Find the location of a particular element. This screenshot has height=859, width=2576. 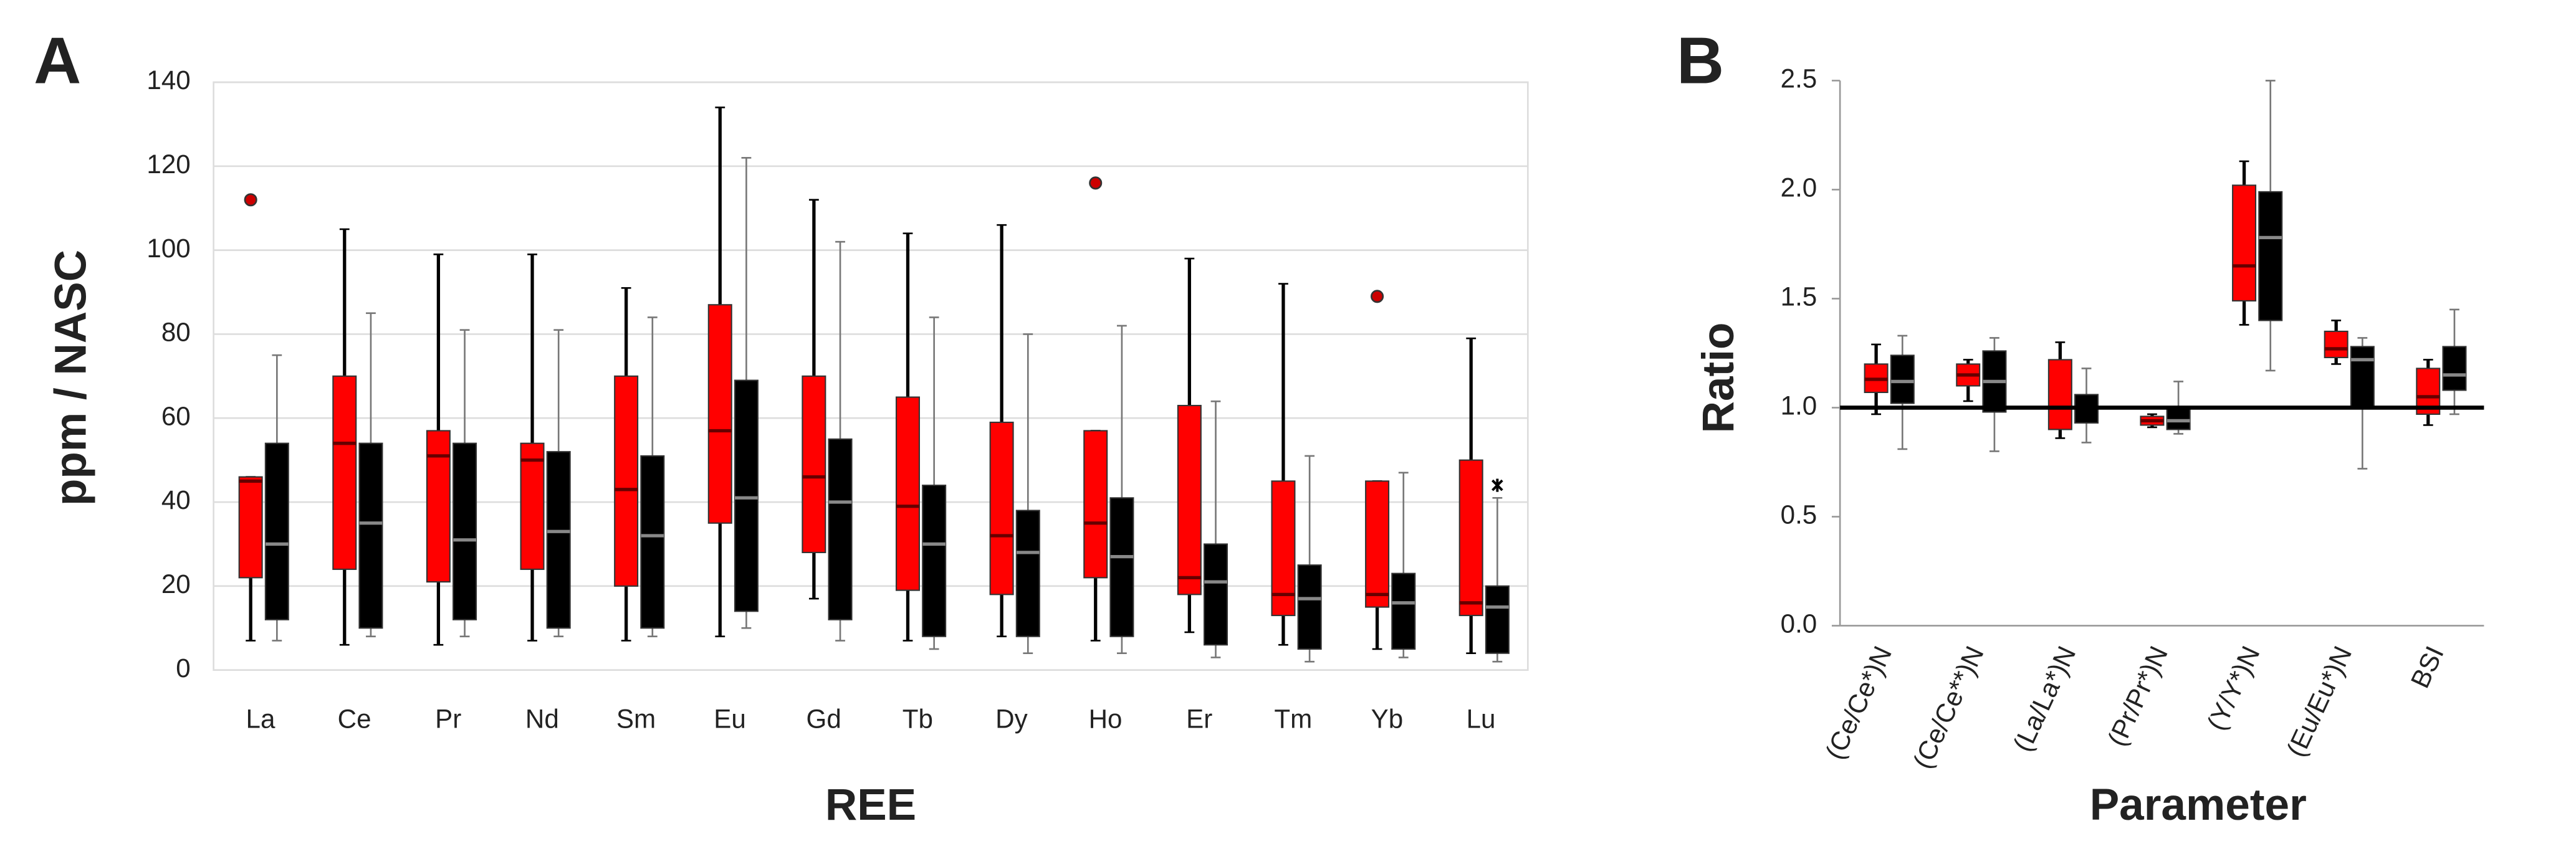

y-tick-label: 80 is located at coordinates (176, 332).